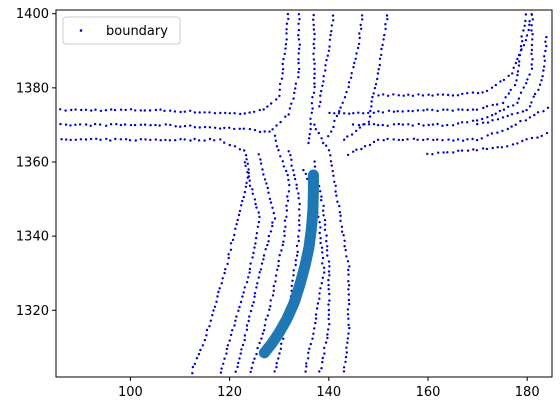 The height and width of the screenshot is (413, 560). What do you see at coordinates (32, 14) in the screenshot?
I see `y-tick-label: 1400` at bounding box center [32, 14].